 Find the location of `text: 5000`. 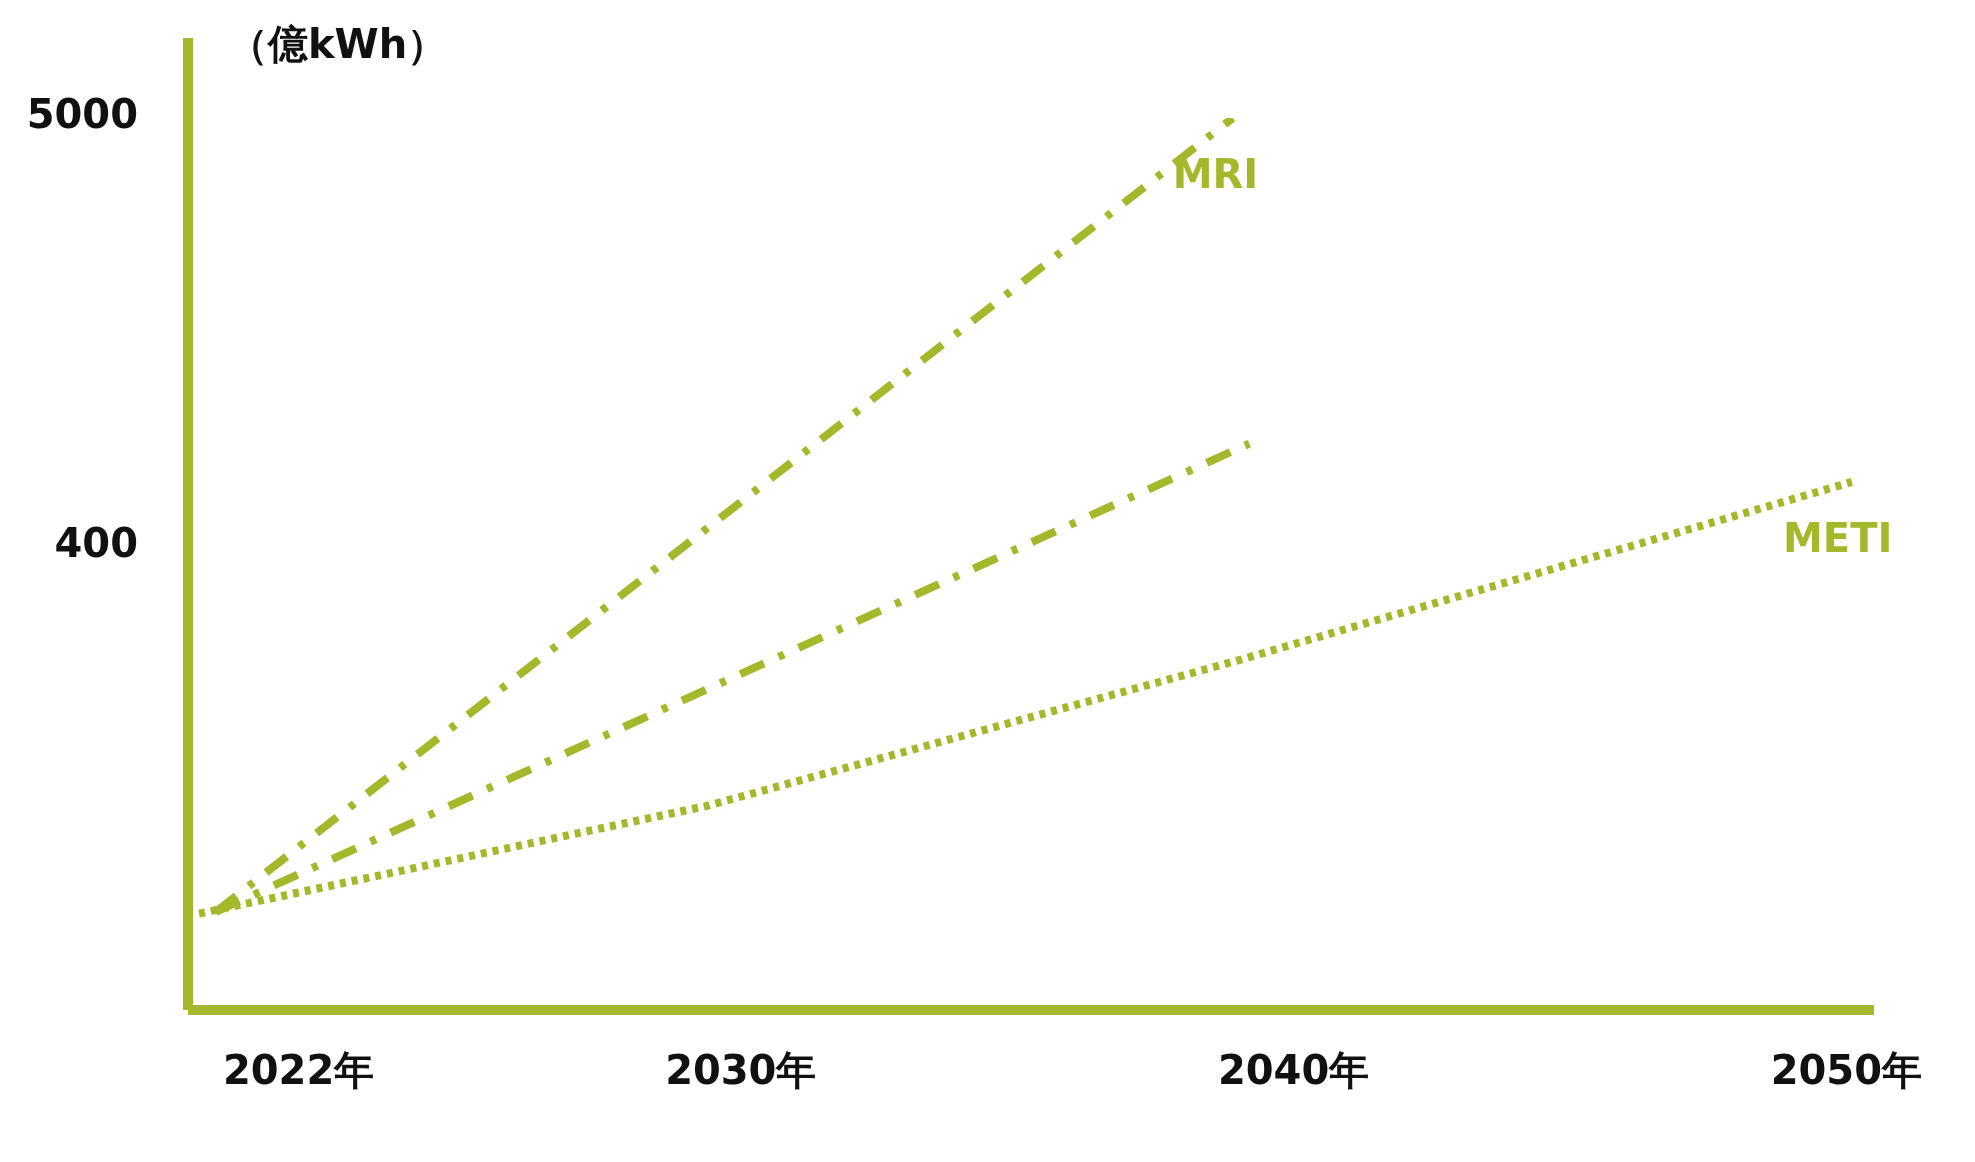

text: 5000 is located at coordinates (82, 114).